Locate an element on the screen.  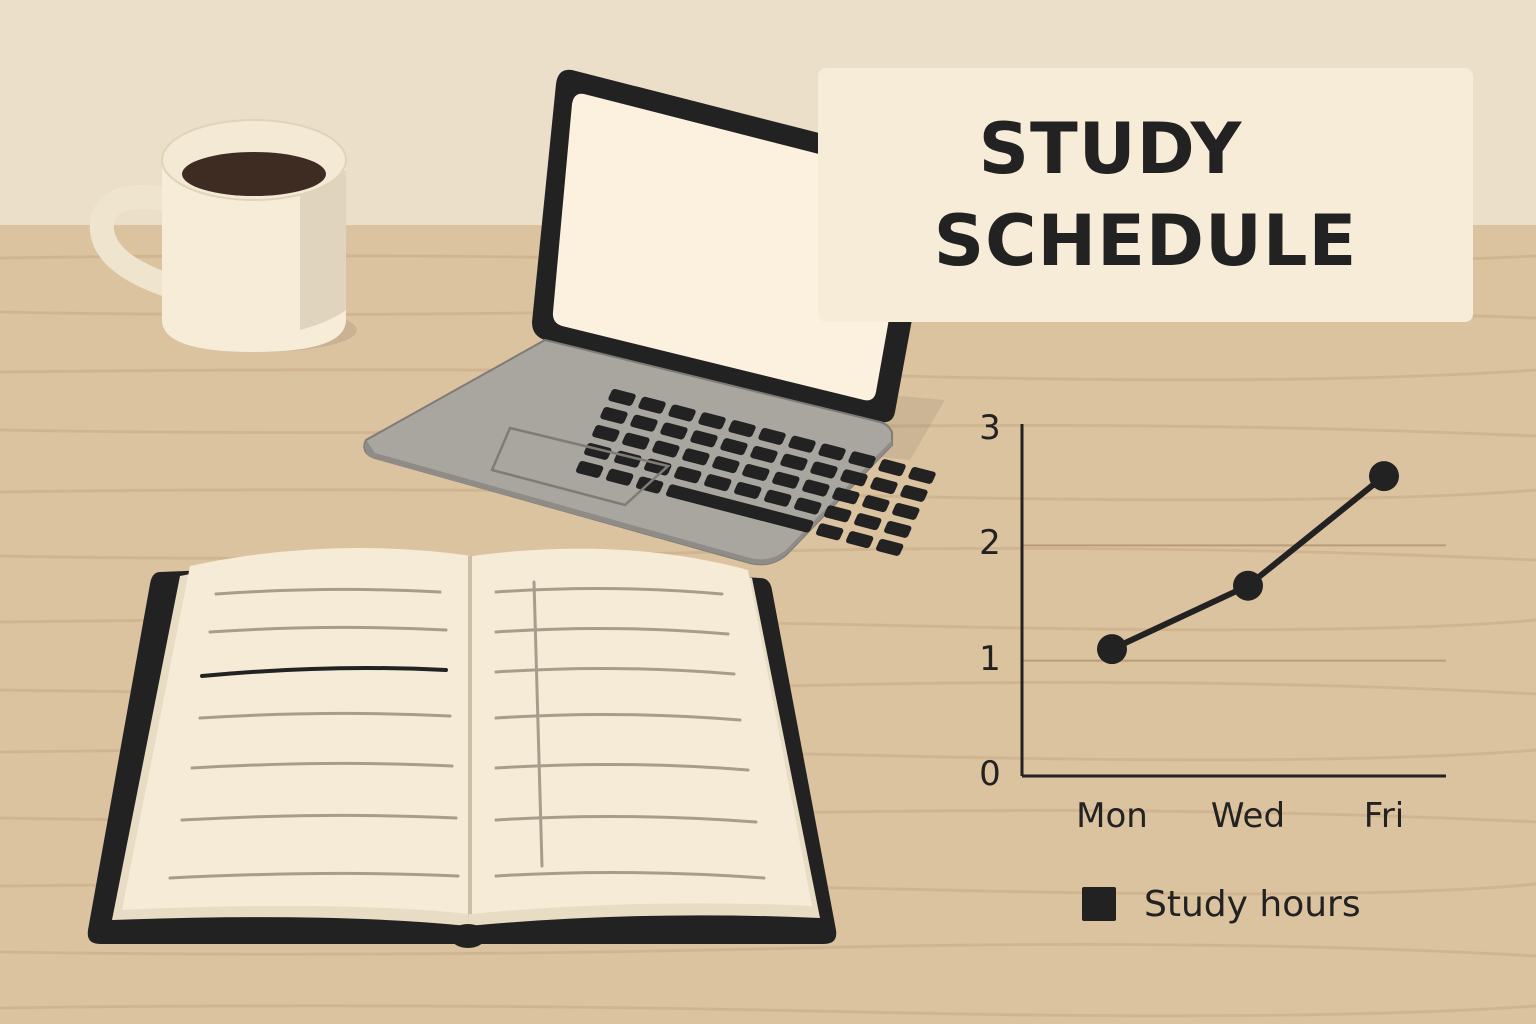
chart-legend: Study hours is located at coordinates (1221, 904).